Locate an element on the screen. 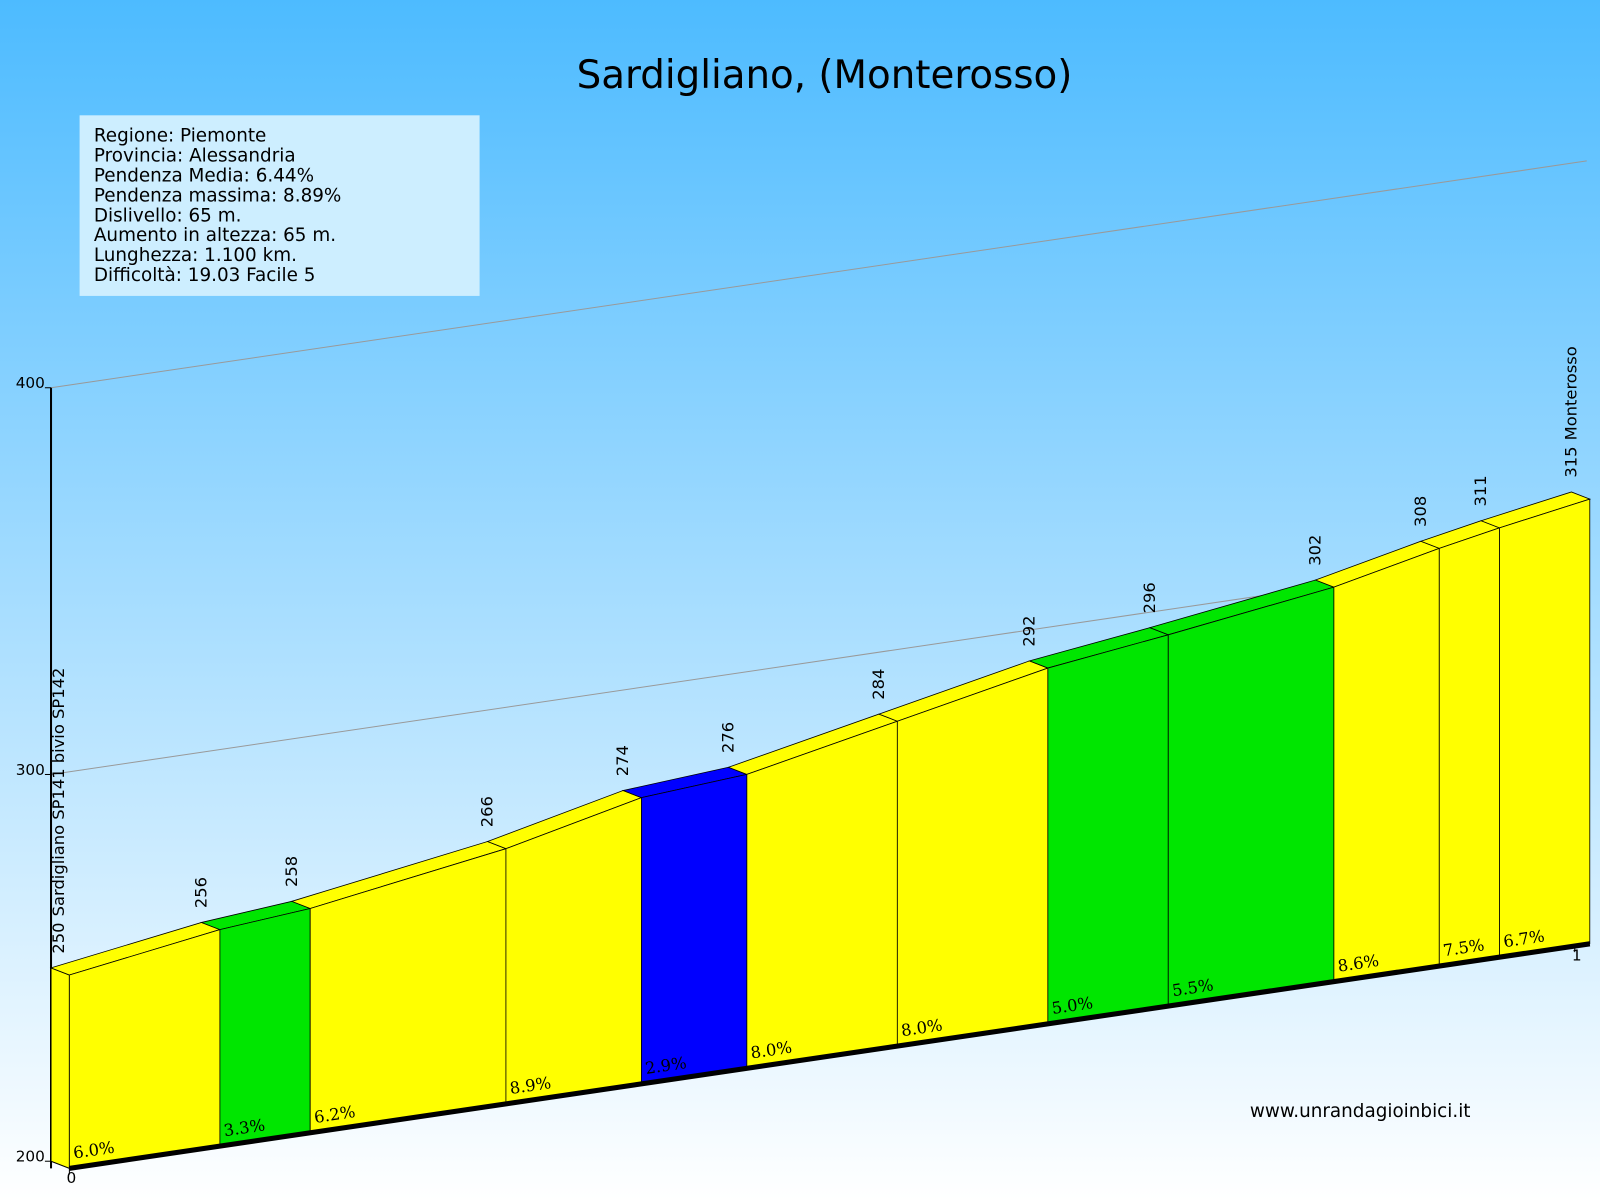 The height and width of the screenshot is (1200, 1600). elevation-value: 296 is located at coordinates (1148, 597).